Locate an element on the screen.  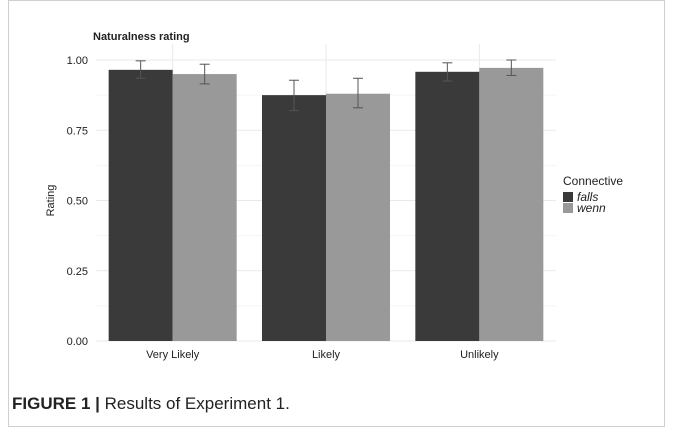
legend-swatch-wenn is located at coordinates (568, 208).